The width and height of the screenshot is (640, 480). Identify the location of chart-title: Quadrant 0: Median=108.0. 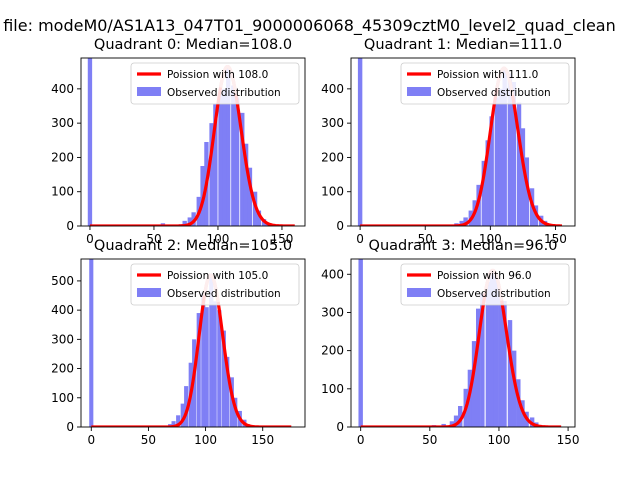
(193, 45).